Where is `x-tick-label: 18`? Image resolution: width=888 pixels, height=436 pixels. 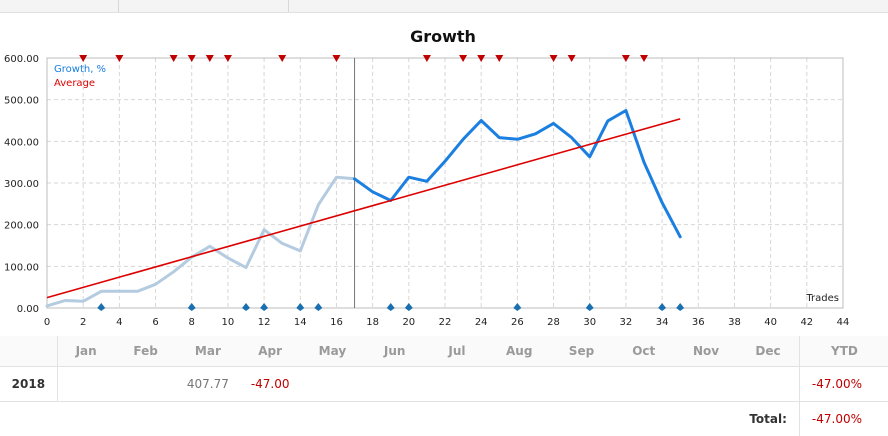 x-tick-label: 18 is located at coordinates (372, 322).